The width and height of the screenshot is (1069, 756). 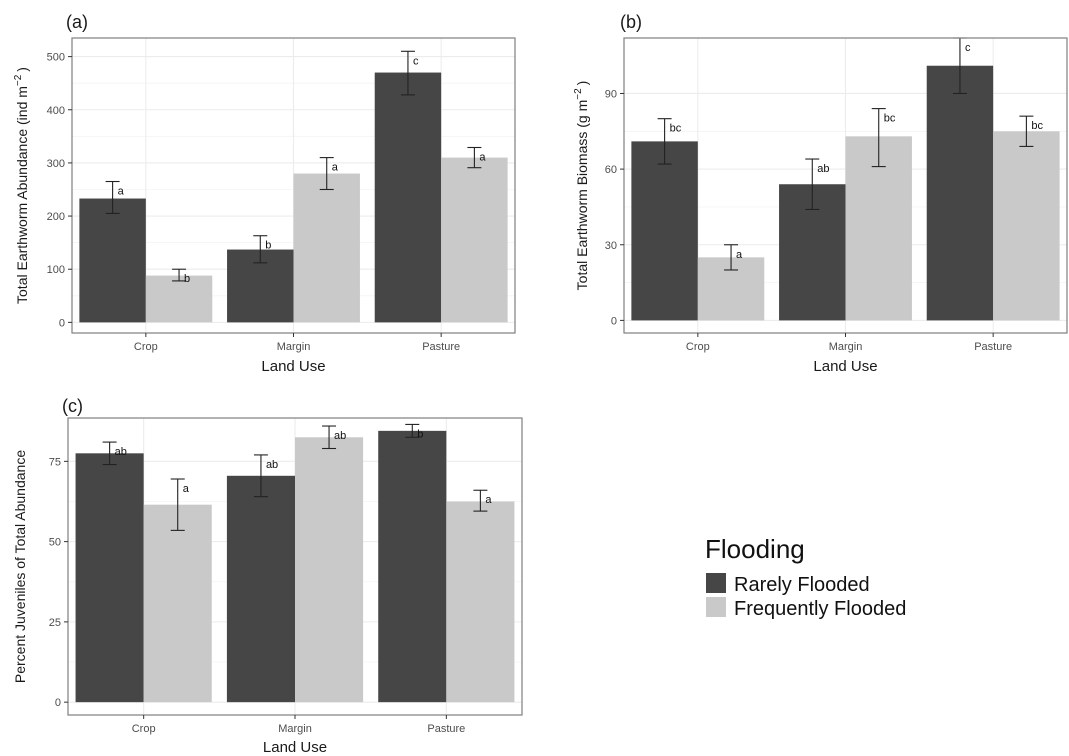 What do you see at coordinates (56, 111) in the screenshot?
I see `y-tick-label: 400` at bounding box center [56, 111].